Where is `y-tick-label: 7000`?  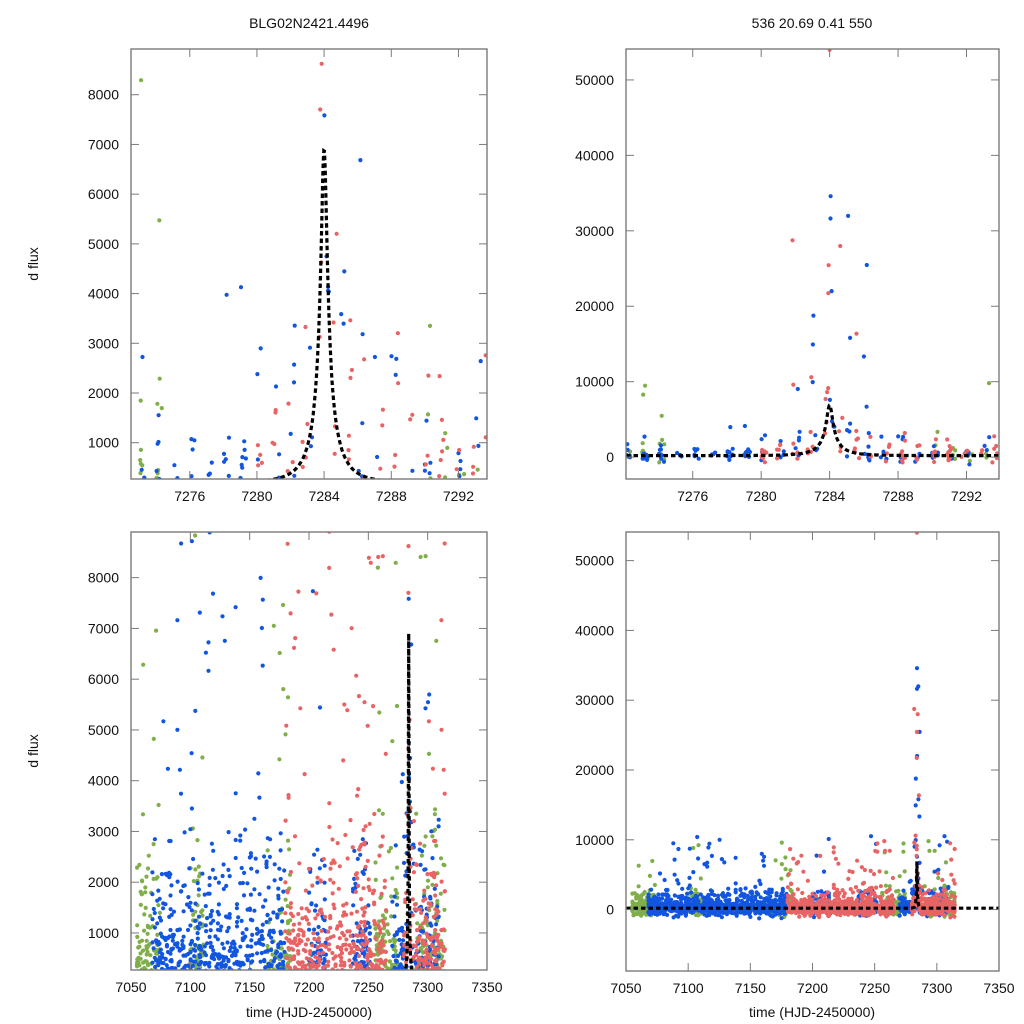
y-tick-label: 7000 is located at coordinates (103, 628).